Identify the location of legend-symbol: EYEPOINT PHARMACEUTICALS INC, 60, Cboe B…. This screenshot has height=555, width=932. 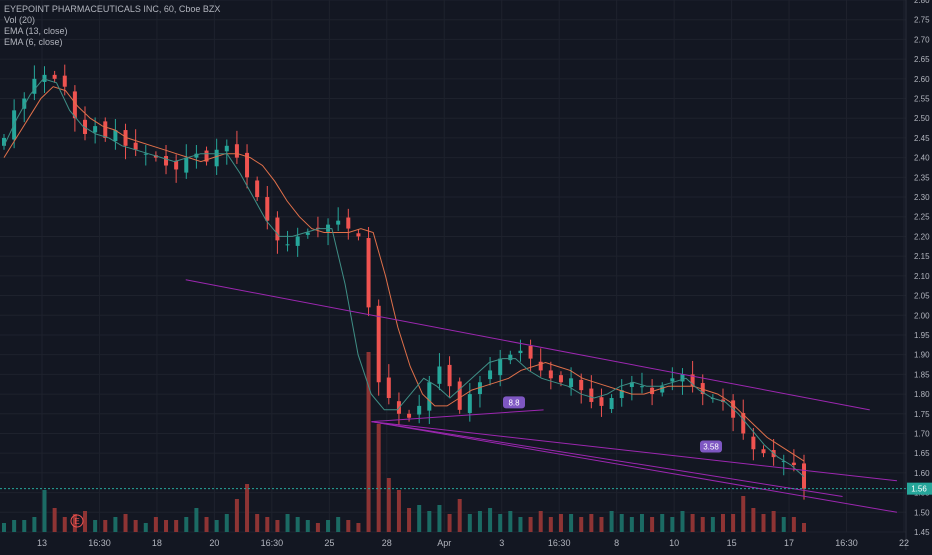
(112, 9).